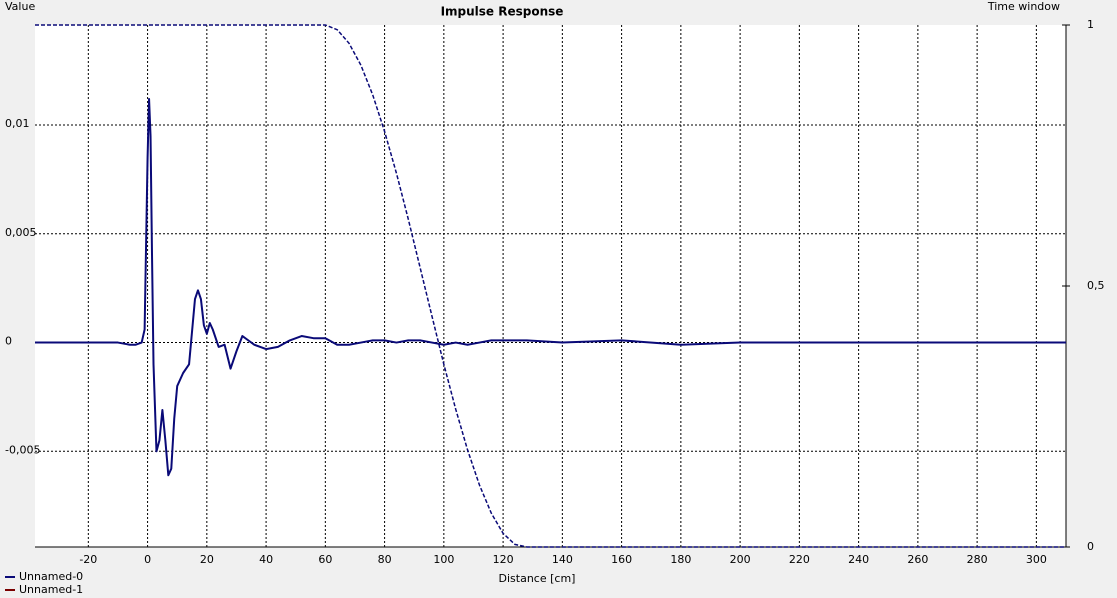 The height and width of the screenshot is (598, 1117). What do you see at coordinates (325, 559) in the screenshot?
I see `x-tick-label: 60` at bounding box center [325, 559].